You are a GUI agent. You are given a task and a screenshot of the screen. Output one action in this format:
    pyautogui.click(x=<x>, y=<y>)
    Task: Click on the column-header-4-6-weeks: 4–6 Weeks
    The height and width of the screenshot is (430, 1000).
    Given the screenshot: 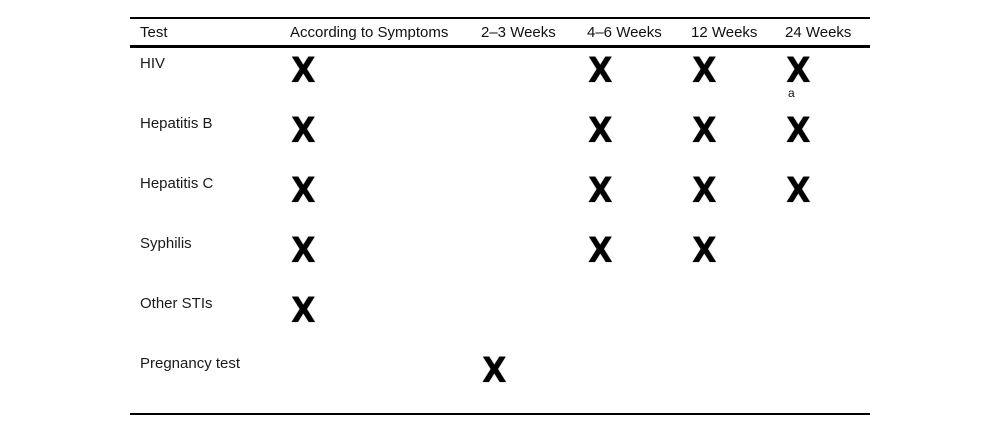 What is the action you would take?
    pyautogui.click(x=624, y=32)
    